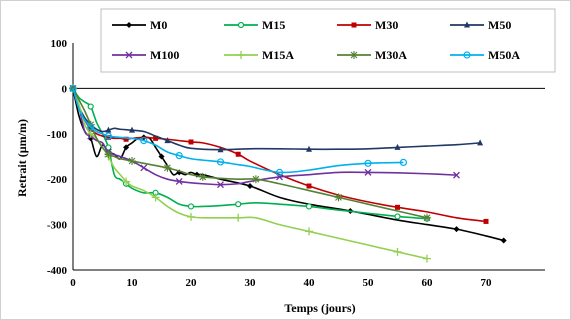 Image resolution: width=571 pixels, height=320 pixels. I want to click on y-tick-labels: 100 0 -100 -200 -300 -400, so click(57, 157).